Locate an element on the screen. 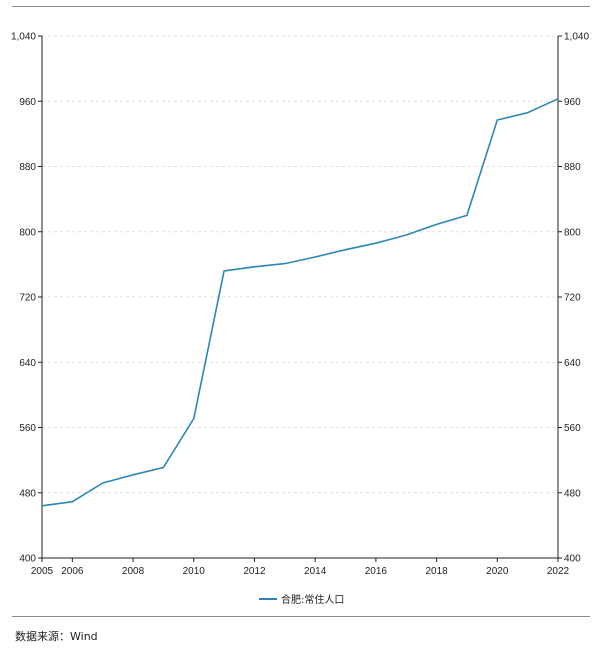  x-tick-label: 2005 is located at coordinates (42, 571).